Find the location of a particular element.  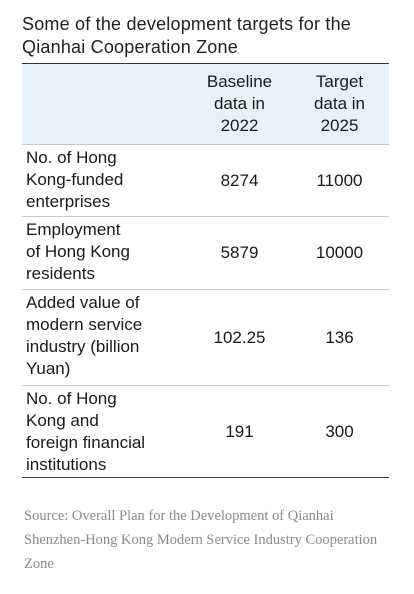

row-label: Employment of Hong Kong residents is located at coordinates (106, 252).